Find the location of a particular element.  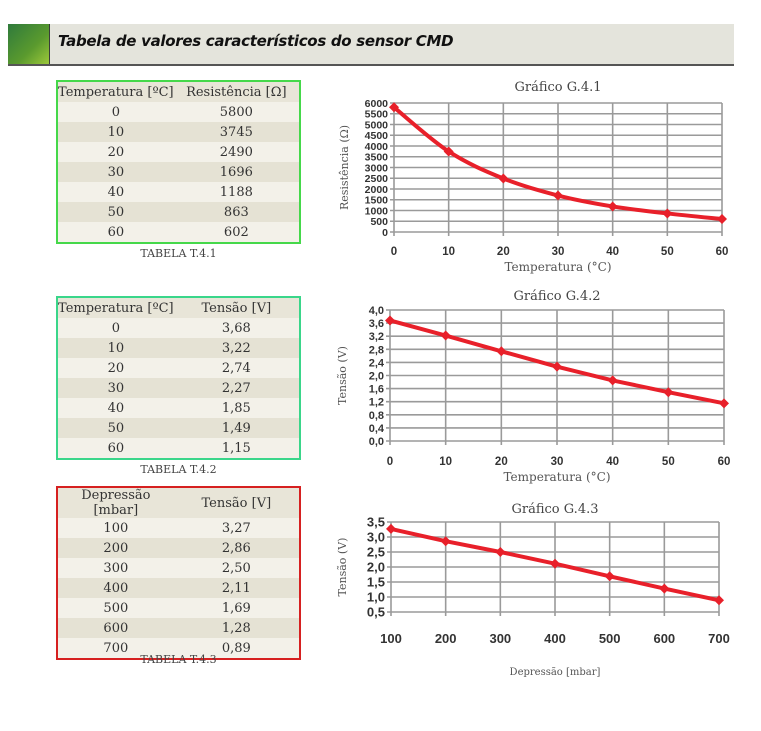

table-cell: 10 is located at coordinates (116, 132).